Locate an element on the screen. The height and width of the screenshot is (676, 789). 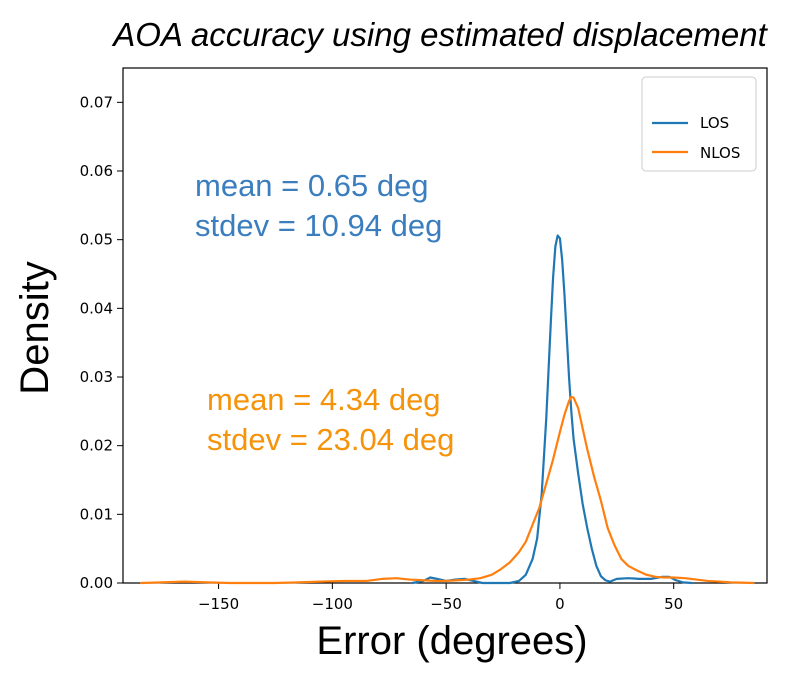
legend-label-nlos: NLOS is located at coordinates (720, 153).